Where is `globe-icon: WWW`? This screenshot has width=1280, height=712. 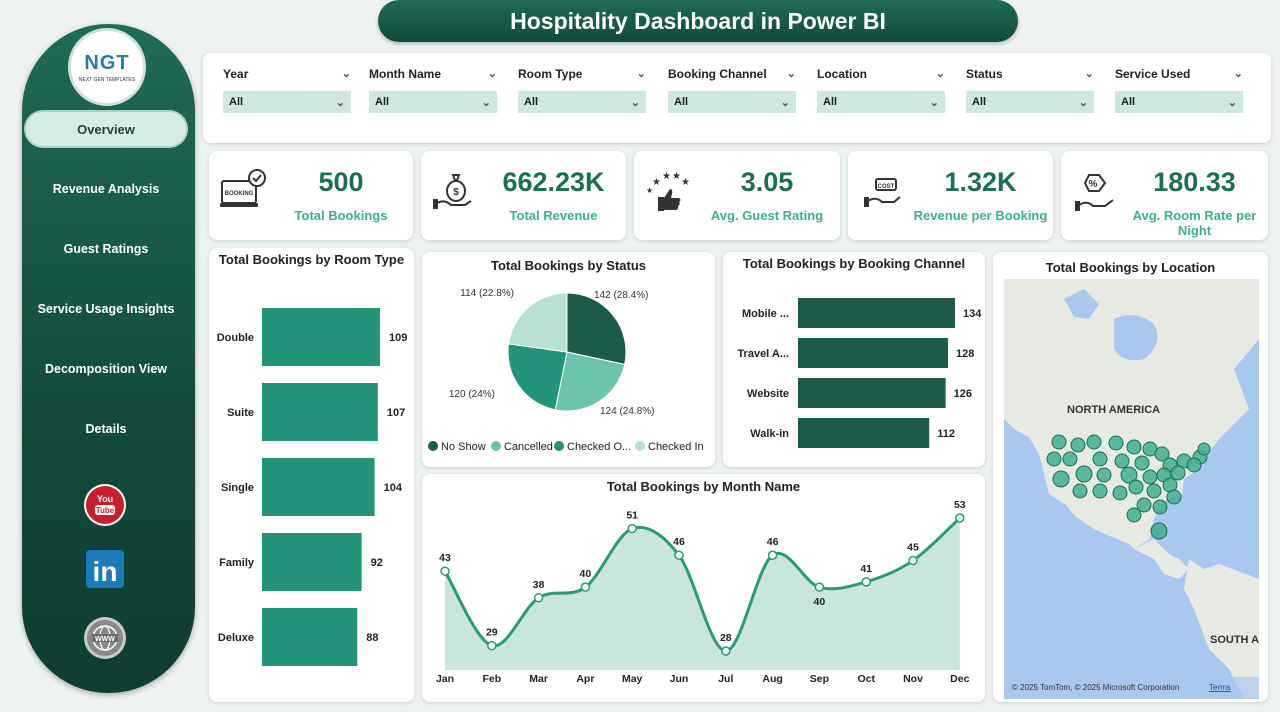 globe-icon: WWW is located at coordinates (105, 638).